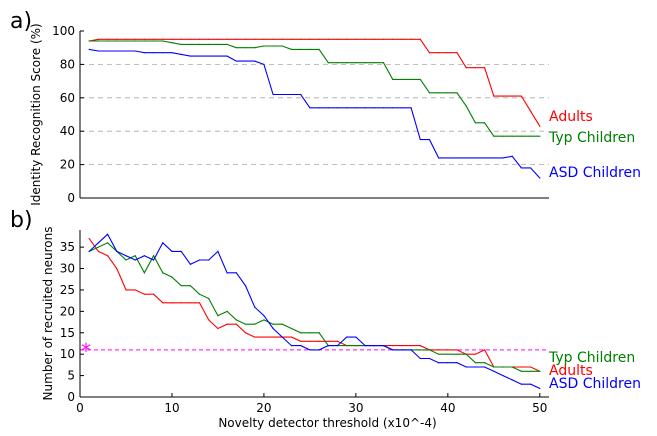 Image resolution: width=657 pixels, height=436 pixels. I want to click on x-tick-label: 0, so click(80, 408).